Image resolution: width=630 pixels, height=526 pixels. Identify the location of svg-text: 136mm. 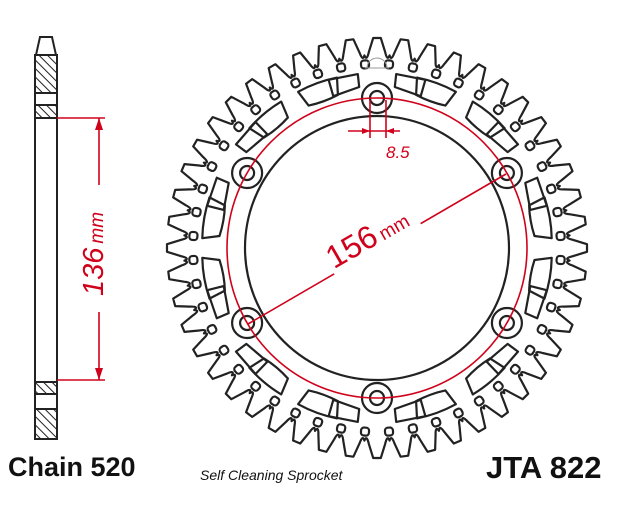
(94, 254).